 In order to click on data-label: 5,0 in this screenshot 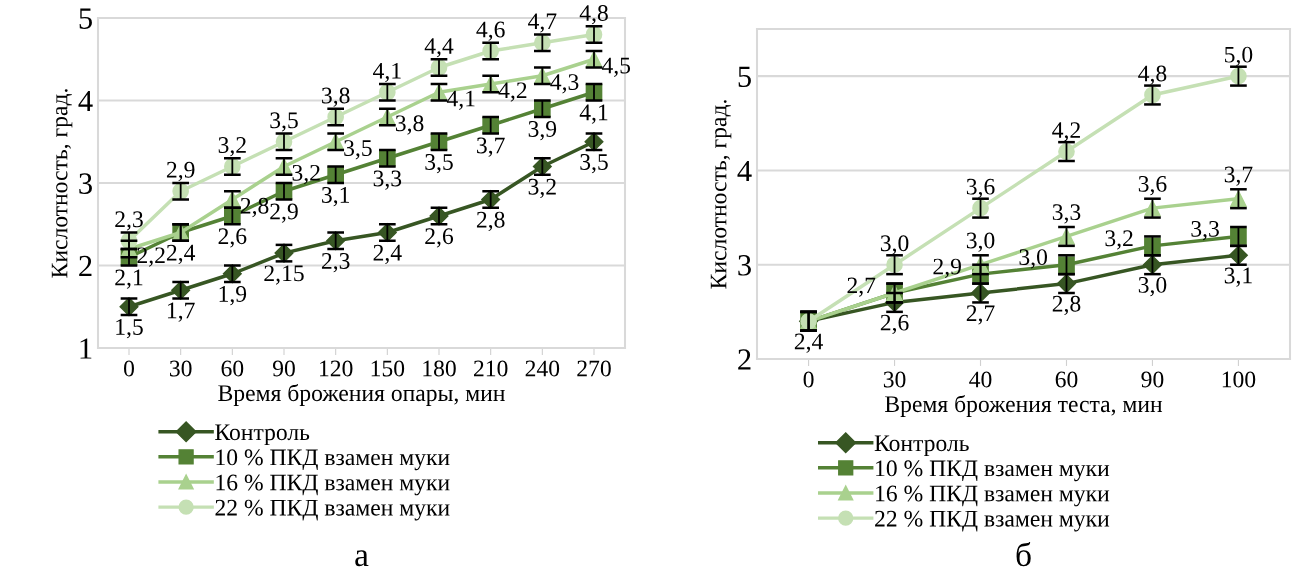, I will do `click(1239, 56)`.